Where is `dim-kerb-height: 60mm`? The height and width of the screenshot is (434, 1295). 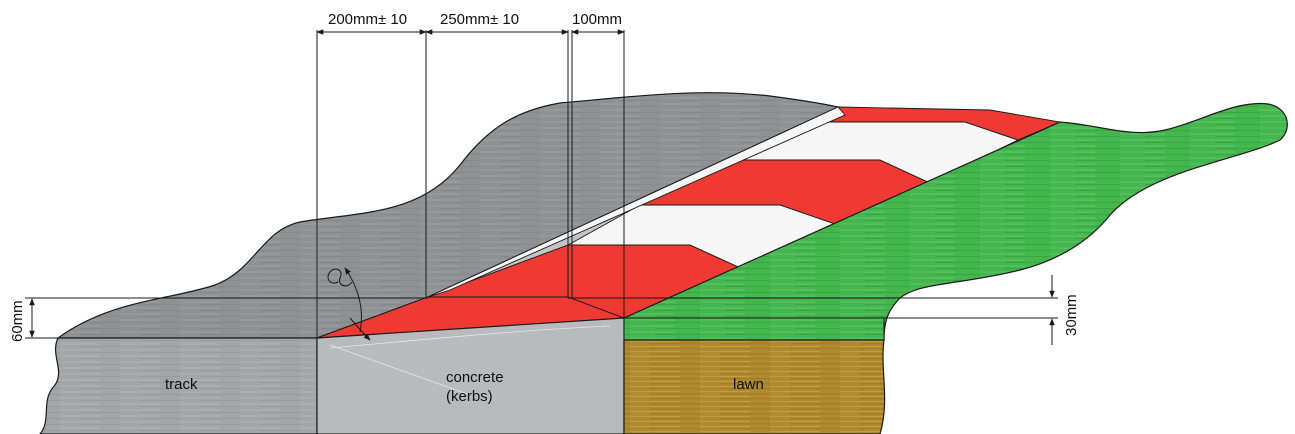 dim-kerb-height: 60mm is located at coordinates (17, 321).